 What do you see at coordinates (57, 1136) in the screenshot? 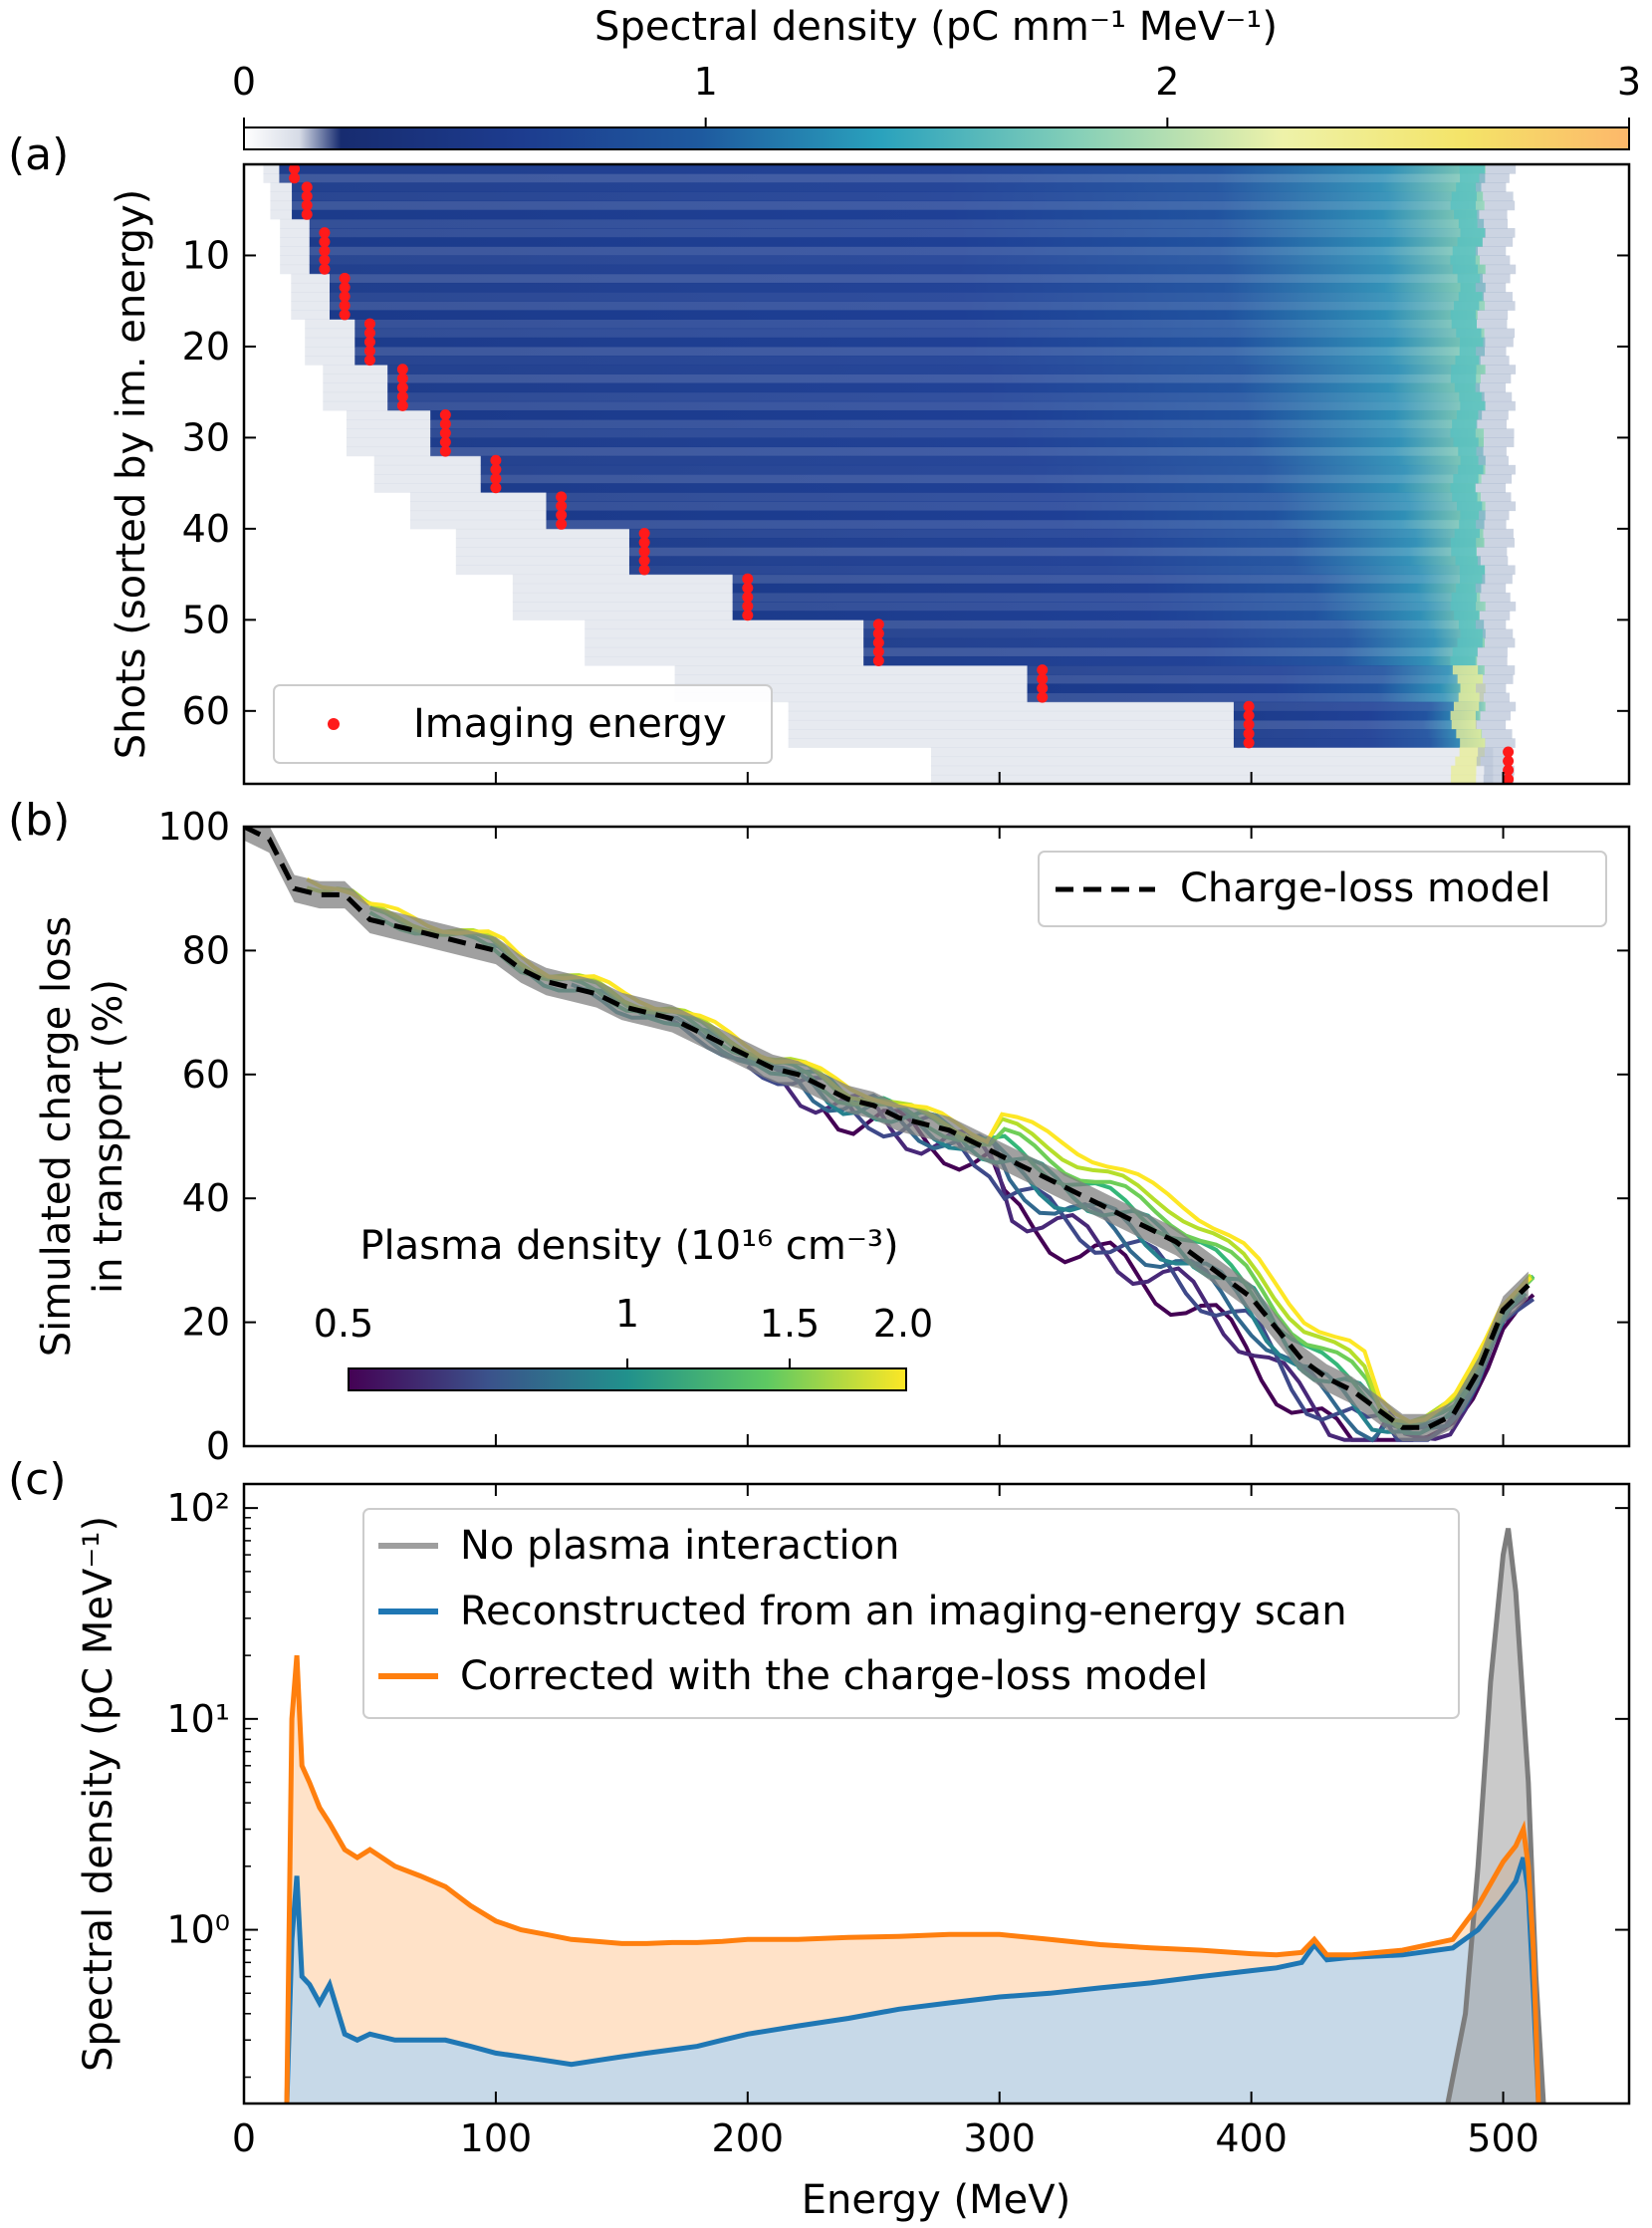
I see `panel-b-ylabel-line1: Simulated charge loss` at bounding box center [57, 1136].